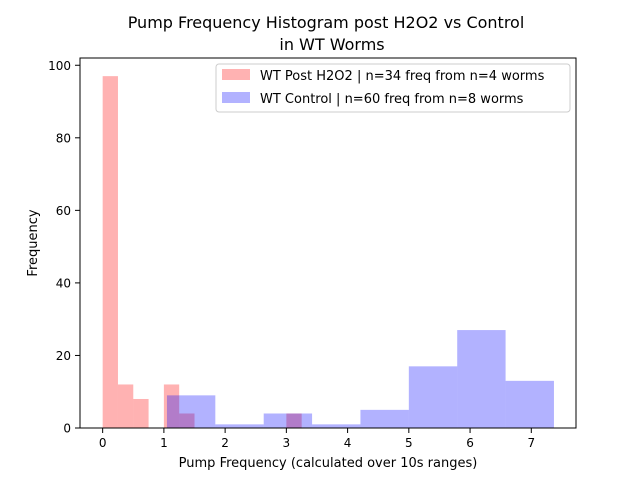 This screenshot has width=640, height=480. What do you see at coordinates (141, 413) in the screenshot?
I see `bar-series0-bin2` at bounding box center [141, 413].